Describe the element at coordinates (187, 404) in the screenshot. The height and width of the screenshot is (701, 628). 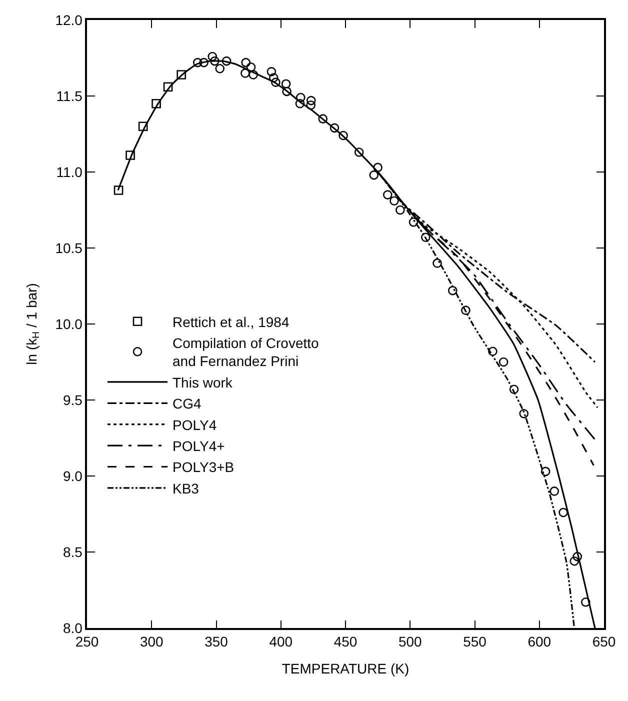
I see `legend-label: CG4` at that location.